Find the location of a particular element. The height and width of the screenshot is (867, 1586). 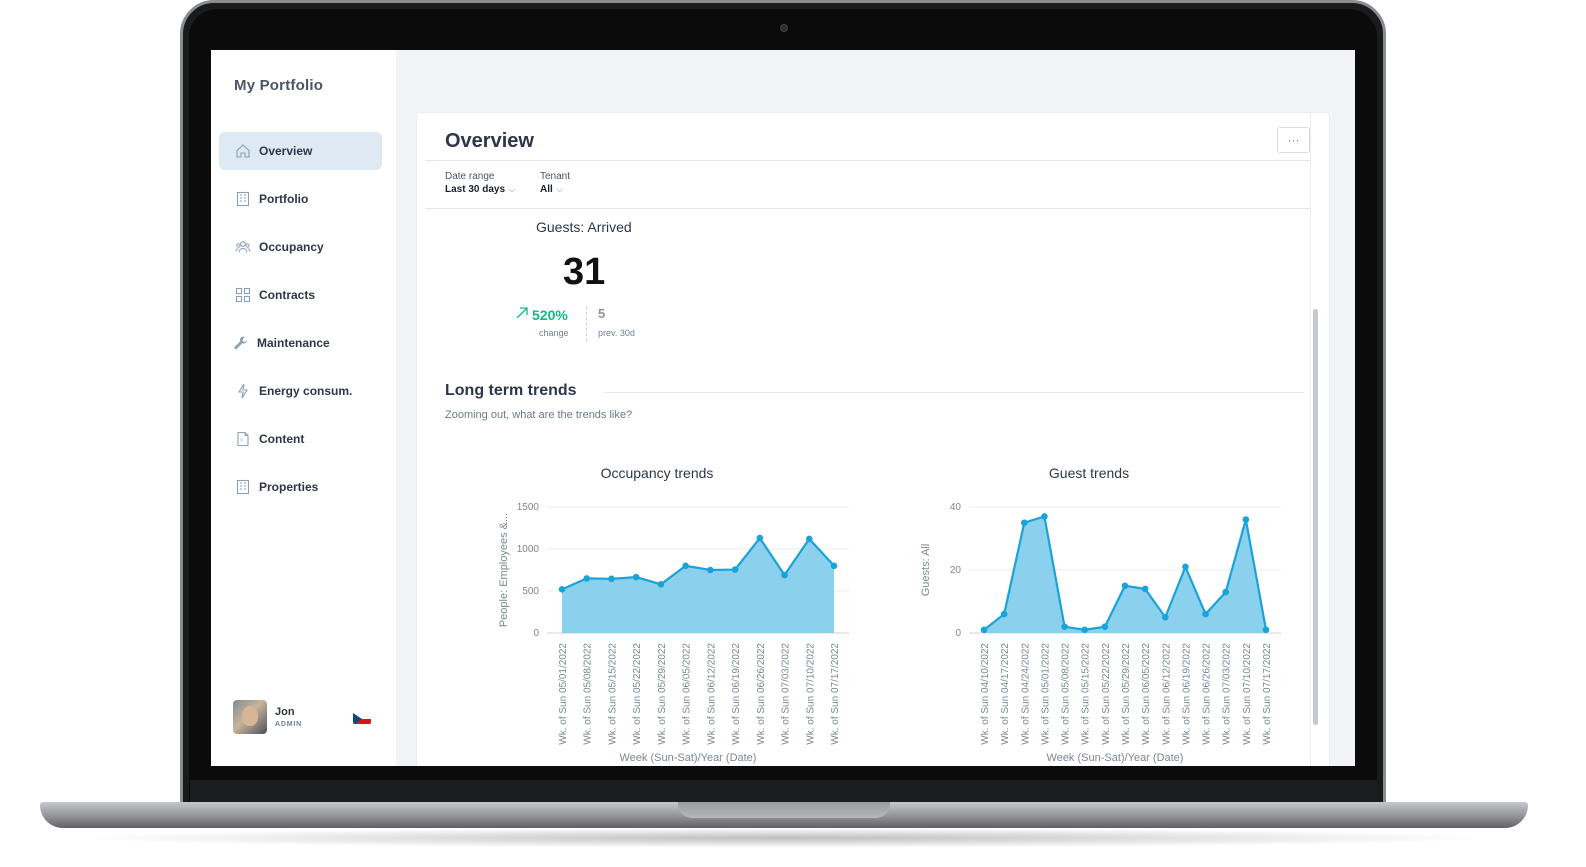

y-tick-label: 40 is located at coordinates (956, 507).